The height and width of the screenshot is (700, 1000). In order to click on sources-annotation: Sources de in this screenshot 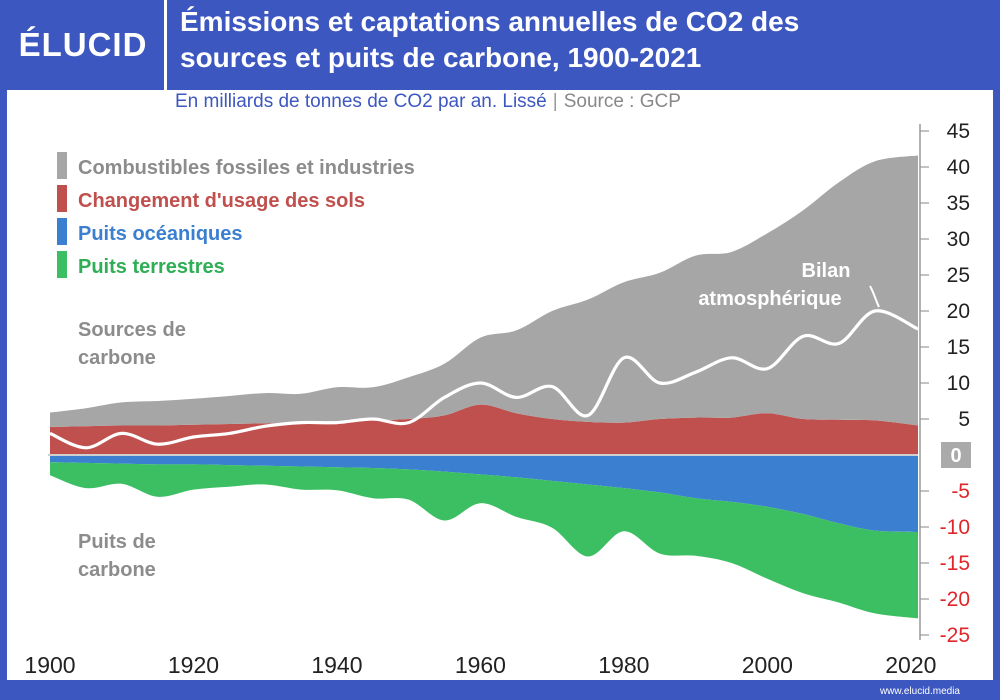, I will do `click(132, 330)`.